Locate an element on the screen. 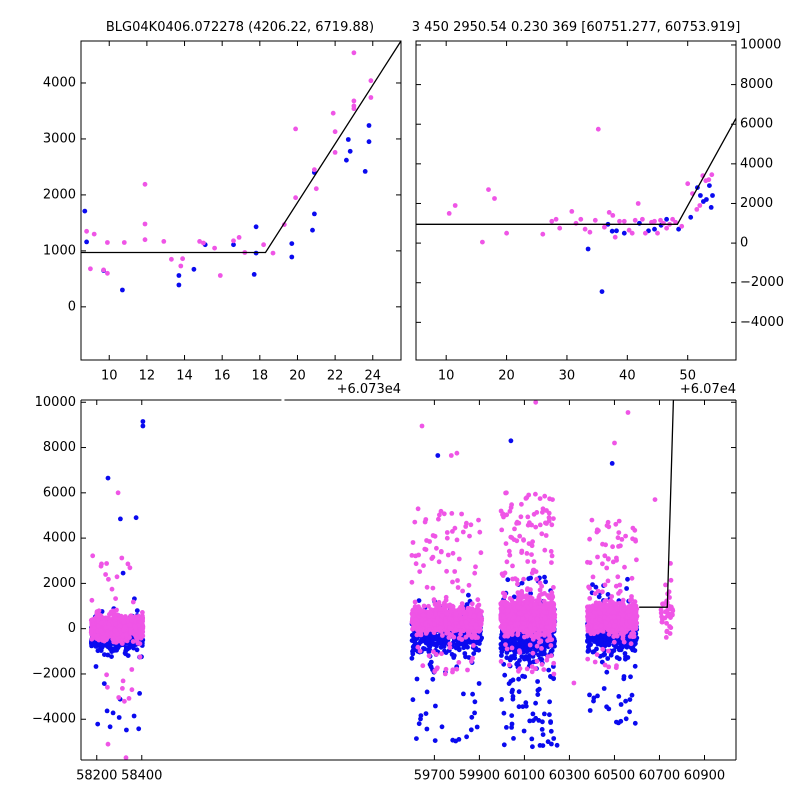  left-panel-title: BLG04K0406.072278 (4206.22, 6719.88) is located at coordinates (240, 27).